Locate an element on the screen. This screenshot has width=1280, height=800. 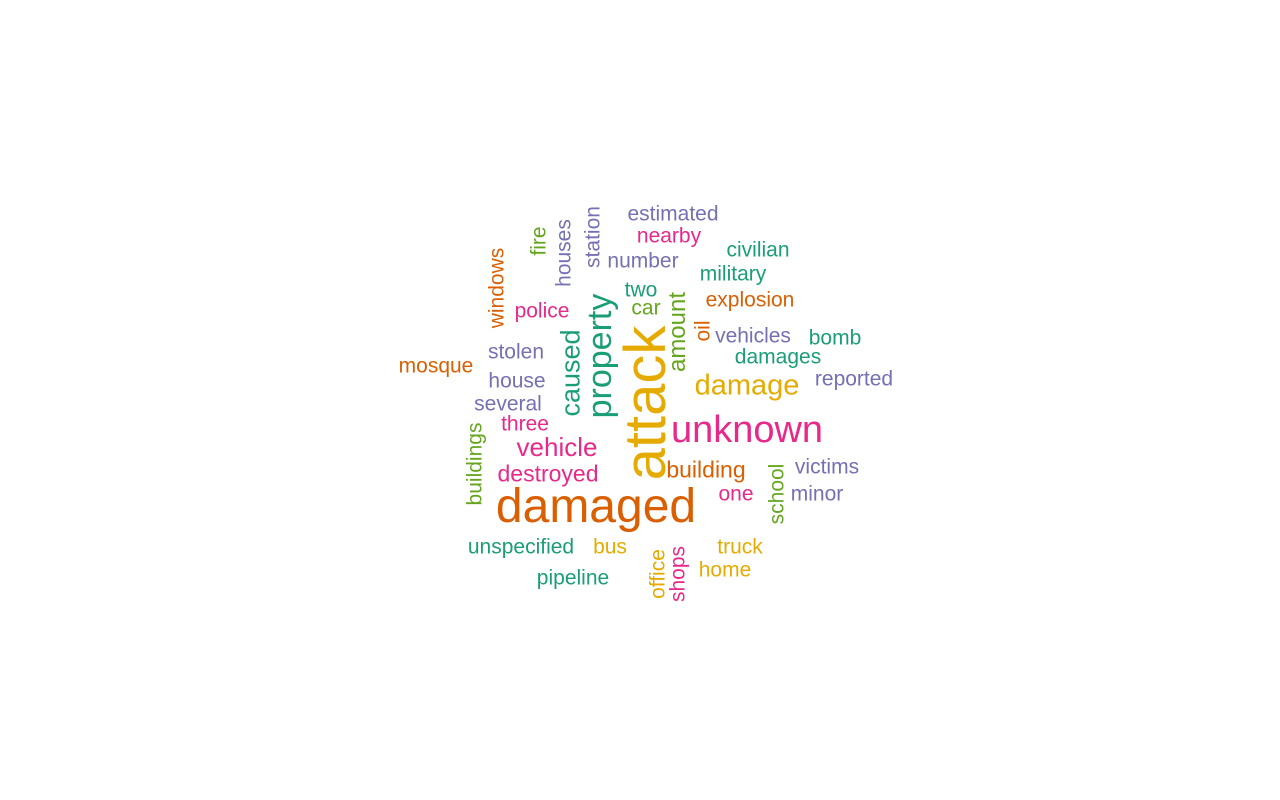
word-buildings: buildings is located at coordinates (475, 464).